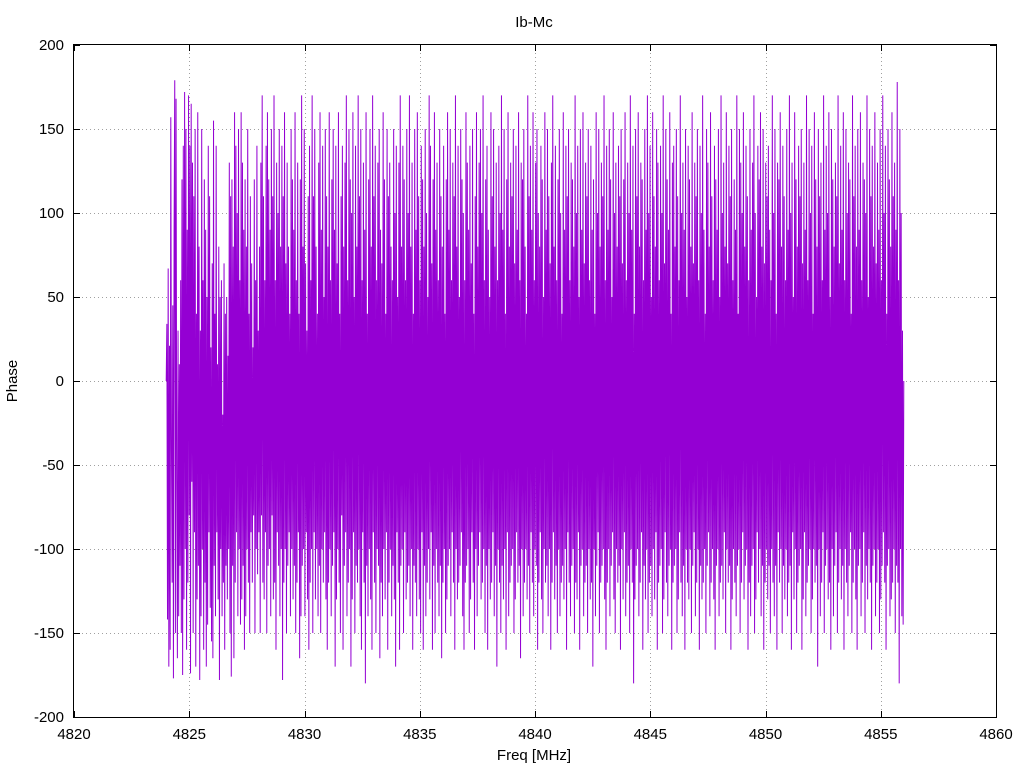 The height and width of the screenshot is (768, 1024). Describe the element at coordinates (73, 734) in the screenshot. I see `x-tick-label: 4820` at that location.